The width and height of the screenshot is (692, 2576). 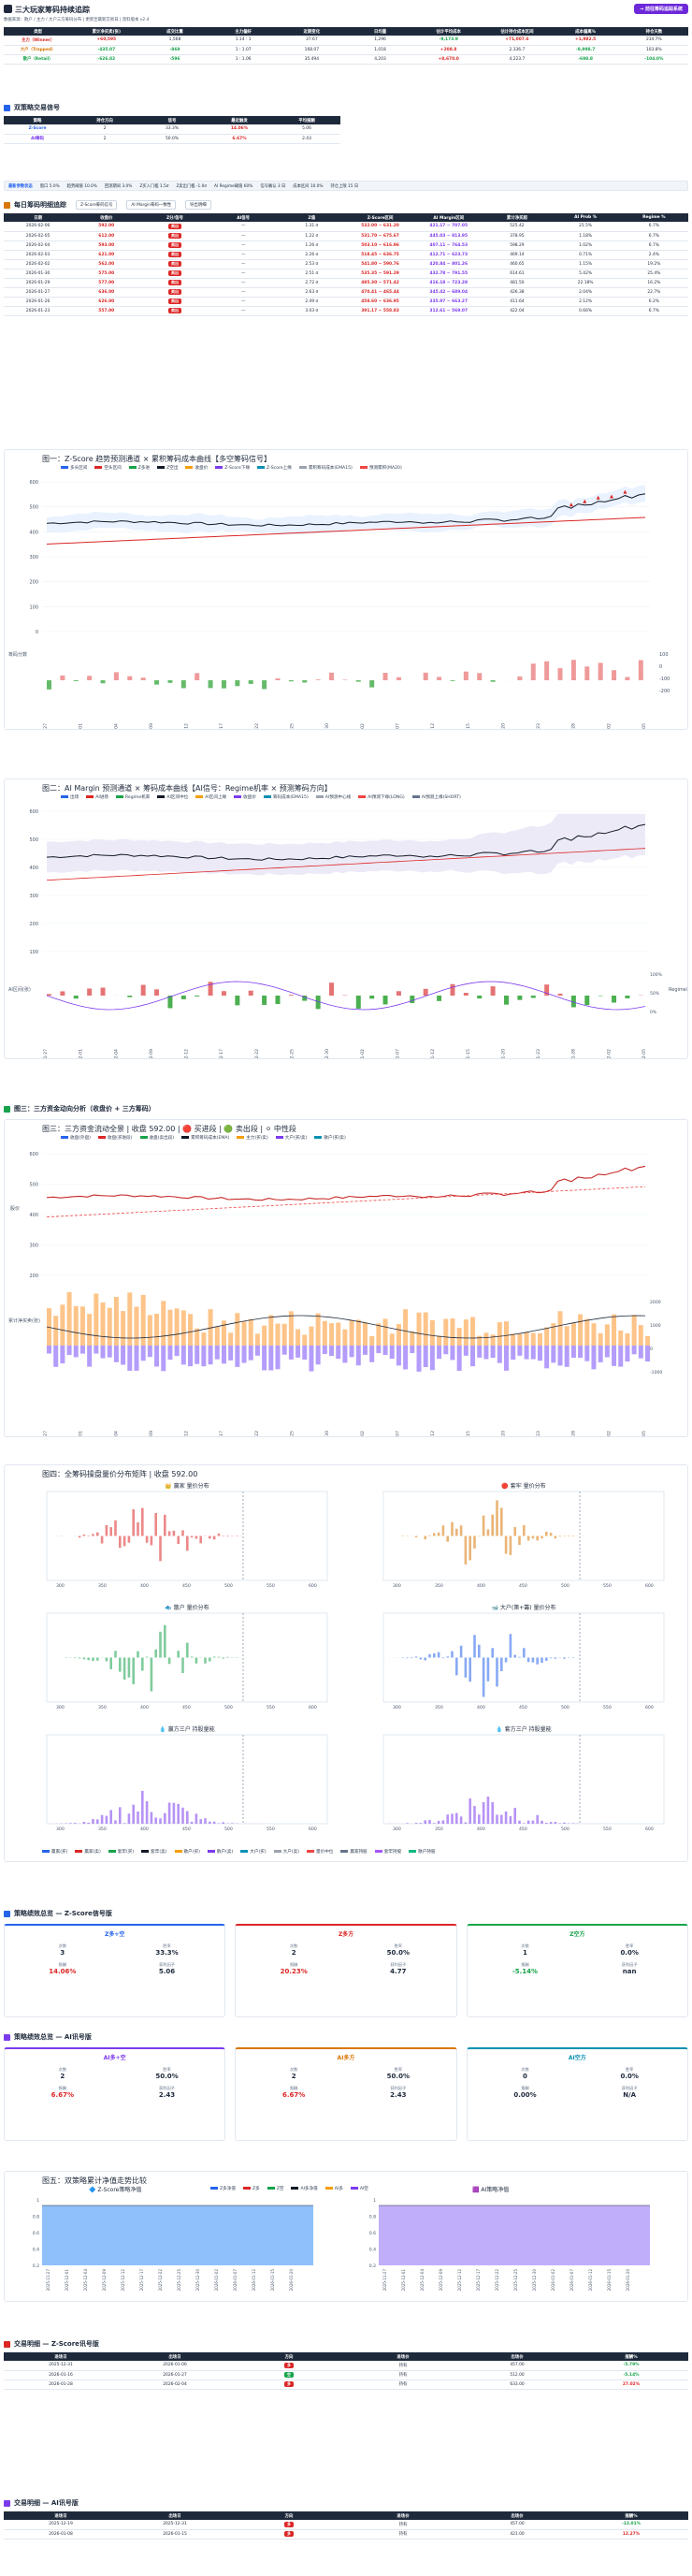 I want to click on column-header: AI Prob %, so click(x=585, y=217).